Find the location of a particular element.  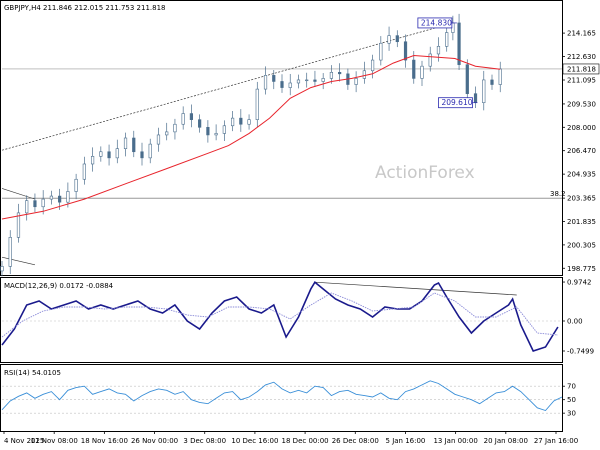

x-tick-label: 3 Dec 08:00 is located at coordinates (204, 441).